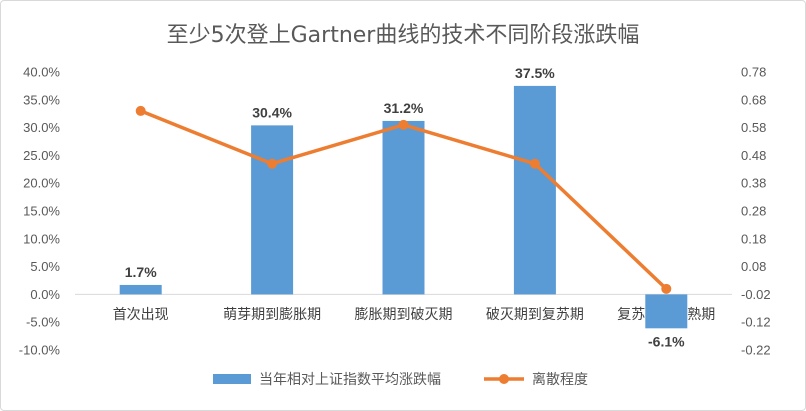  I want to click on y-right-tick-label: -0.12, so click(756, 322).